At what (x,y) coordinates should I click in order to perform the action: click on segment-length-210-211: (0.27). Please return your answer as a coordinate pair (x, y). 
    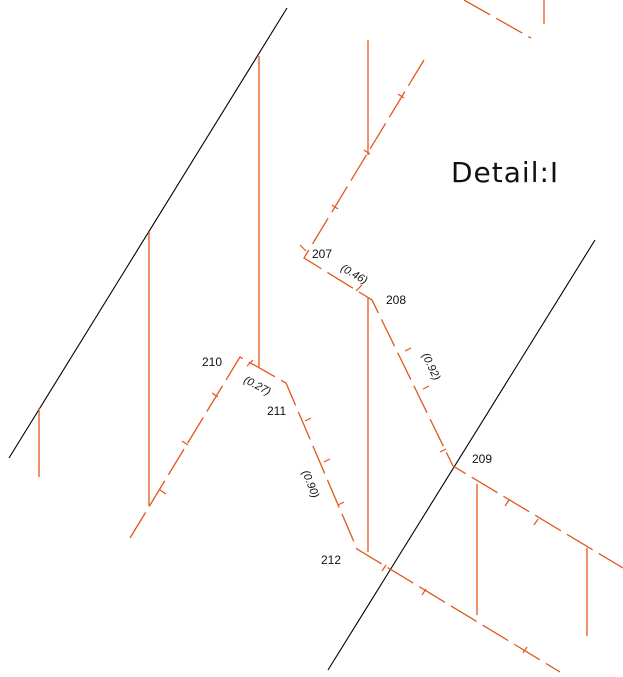
    Looking at the image, I should click on (257, 386).